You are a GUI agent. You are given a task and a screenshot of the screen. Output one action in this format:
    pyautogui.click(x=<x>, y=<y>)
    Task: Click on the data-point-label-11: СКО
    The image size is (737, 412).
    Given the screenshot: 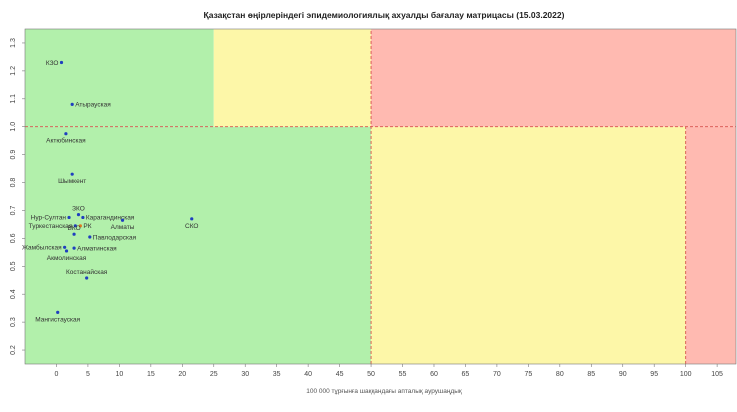 What is the action you would take?
    pyautogui.click(x=191, y=226)
    